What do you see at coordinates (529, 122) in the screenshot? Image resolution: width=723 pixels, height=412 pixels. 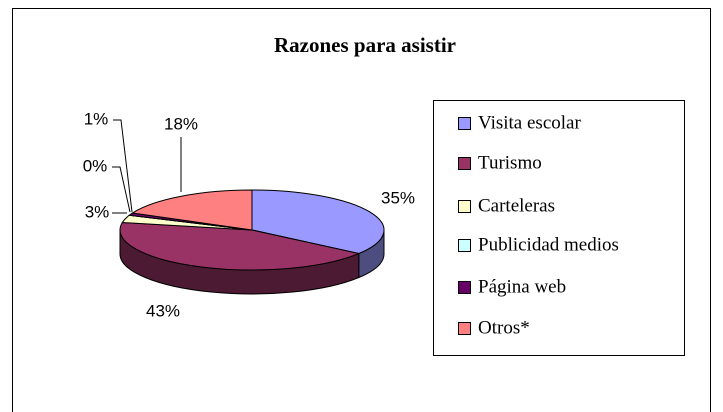 I see `legend-label: Visita escolar` at bounding box center [529, 122].